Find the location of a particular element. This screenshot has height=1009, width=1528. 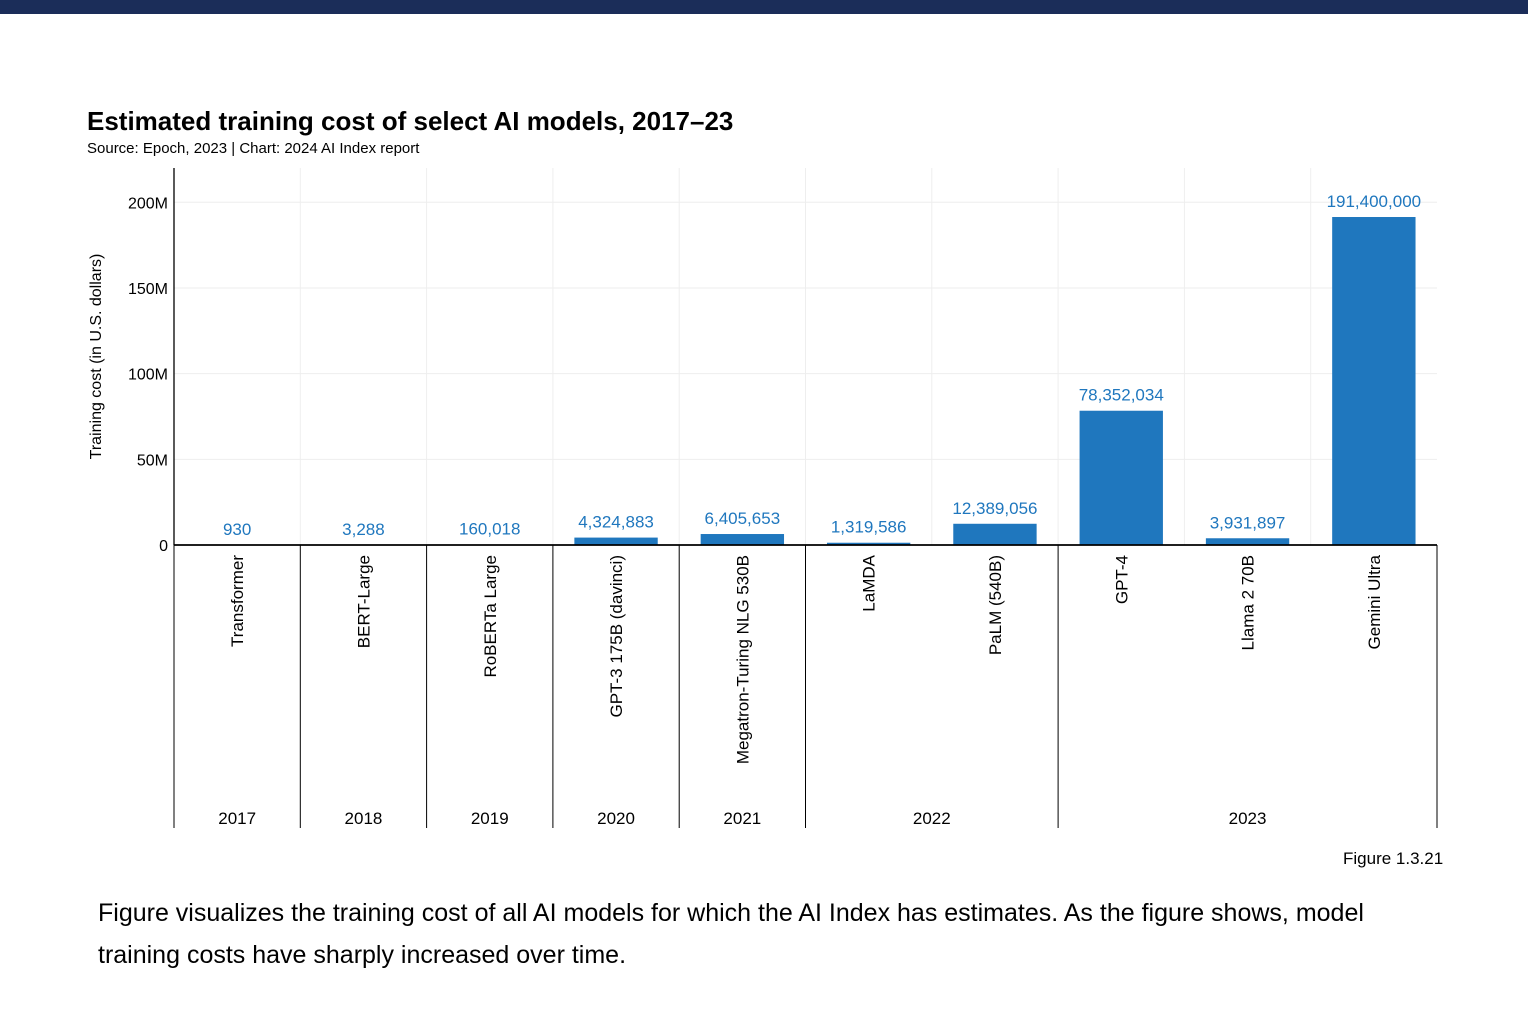

bar-value-label: 930 is located at coordinates (237, 529).